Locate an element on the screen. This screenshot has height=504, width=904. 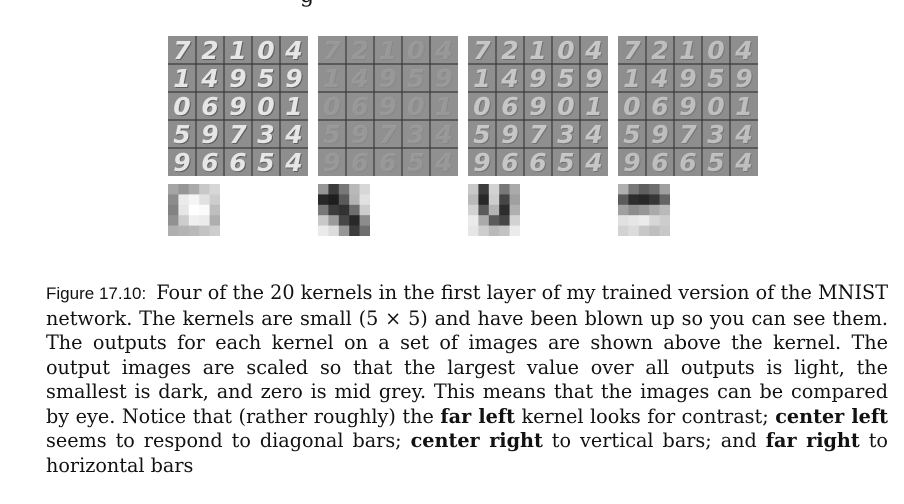
caption-text-5: to horizontal bars is located at coordinates (467, 453).